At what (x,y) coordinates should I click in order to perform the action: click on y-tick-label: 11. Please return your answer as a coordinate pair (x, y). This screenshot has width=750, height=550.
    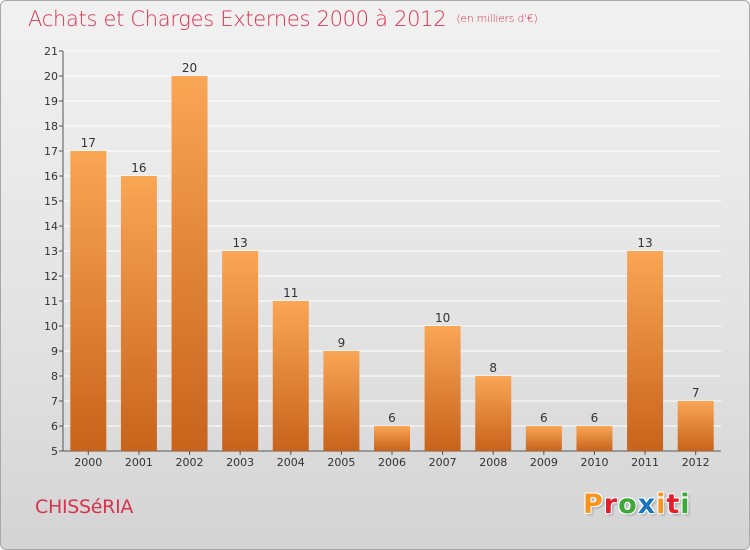
    Looking at the image, I should click on (51, 301).